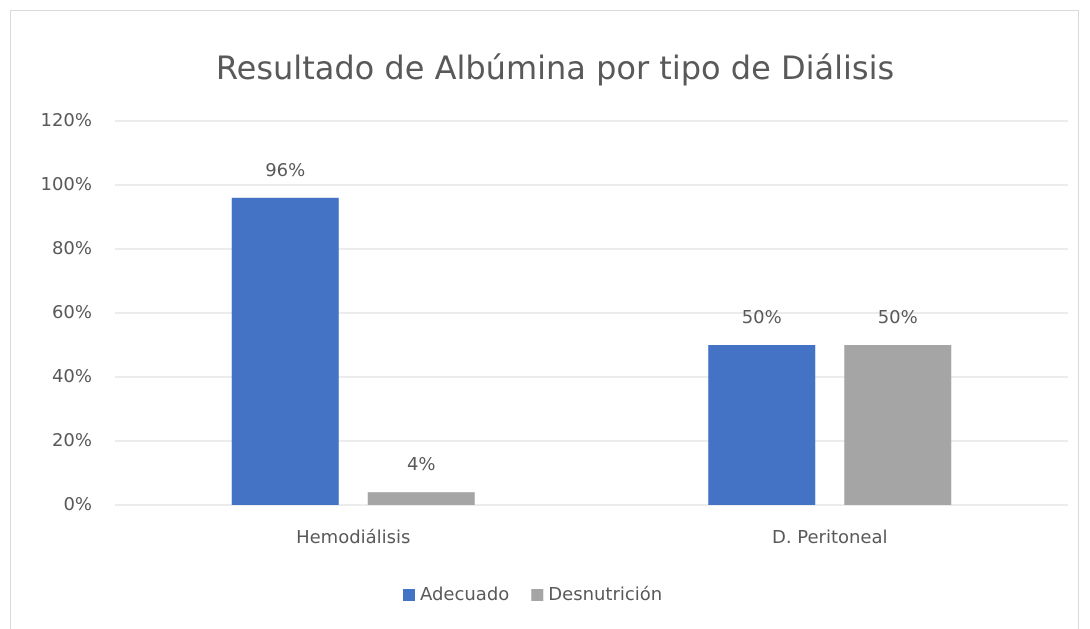 This screenshot has height=629, width=1090. I want to click on y-tick-label: 60%, so click(72, 312).